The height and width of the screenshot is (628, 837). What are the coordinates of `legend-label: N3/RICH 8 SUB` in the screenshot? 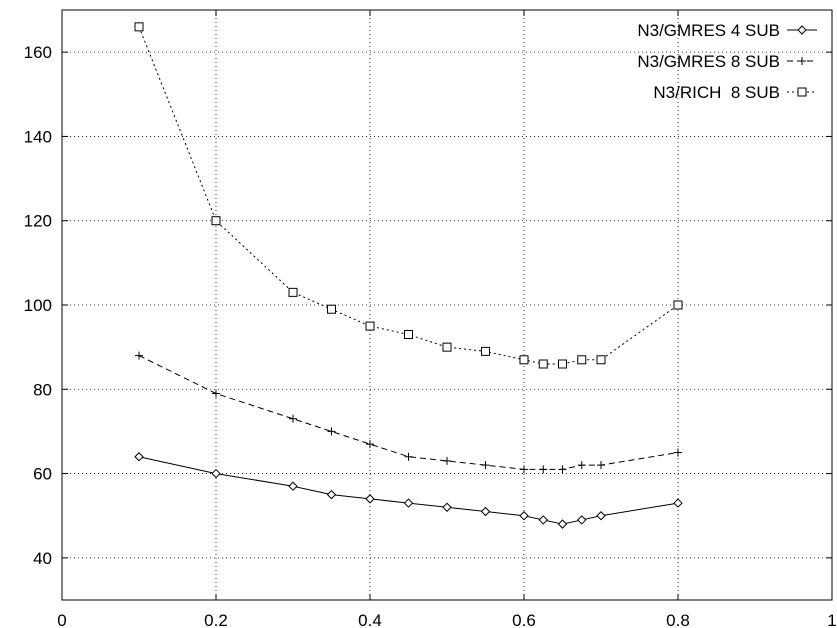 It's located at (716, 92).